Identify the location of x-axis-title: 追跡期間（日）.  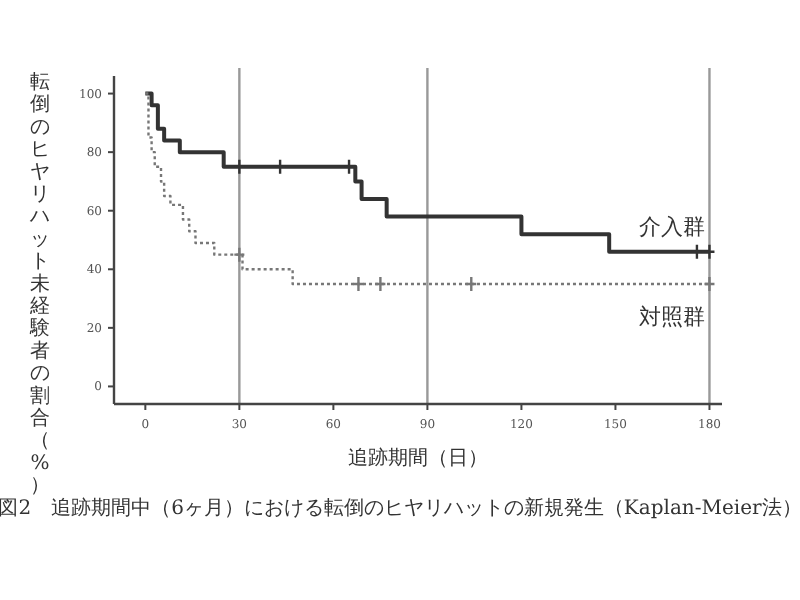
(418, 458).